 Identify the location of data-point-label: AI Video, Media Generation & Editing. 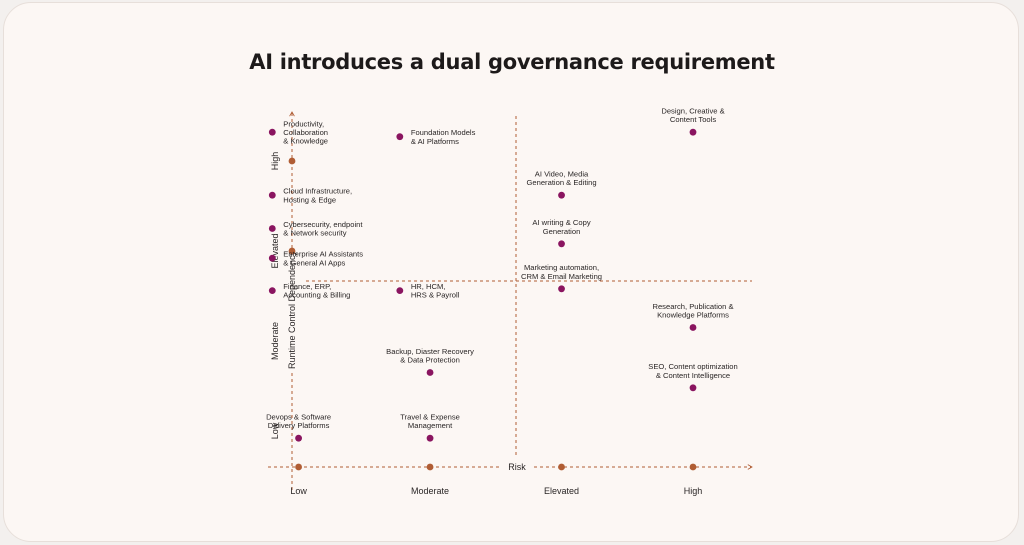
(561, 179).